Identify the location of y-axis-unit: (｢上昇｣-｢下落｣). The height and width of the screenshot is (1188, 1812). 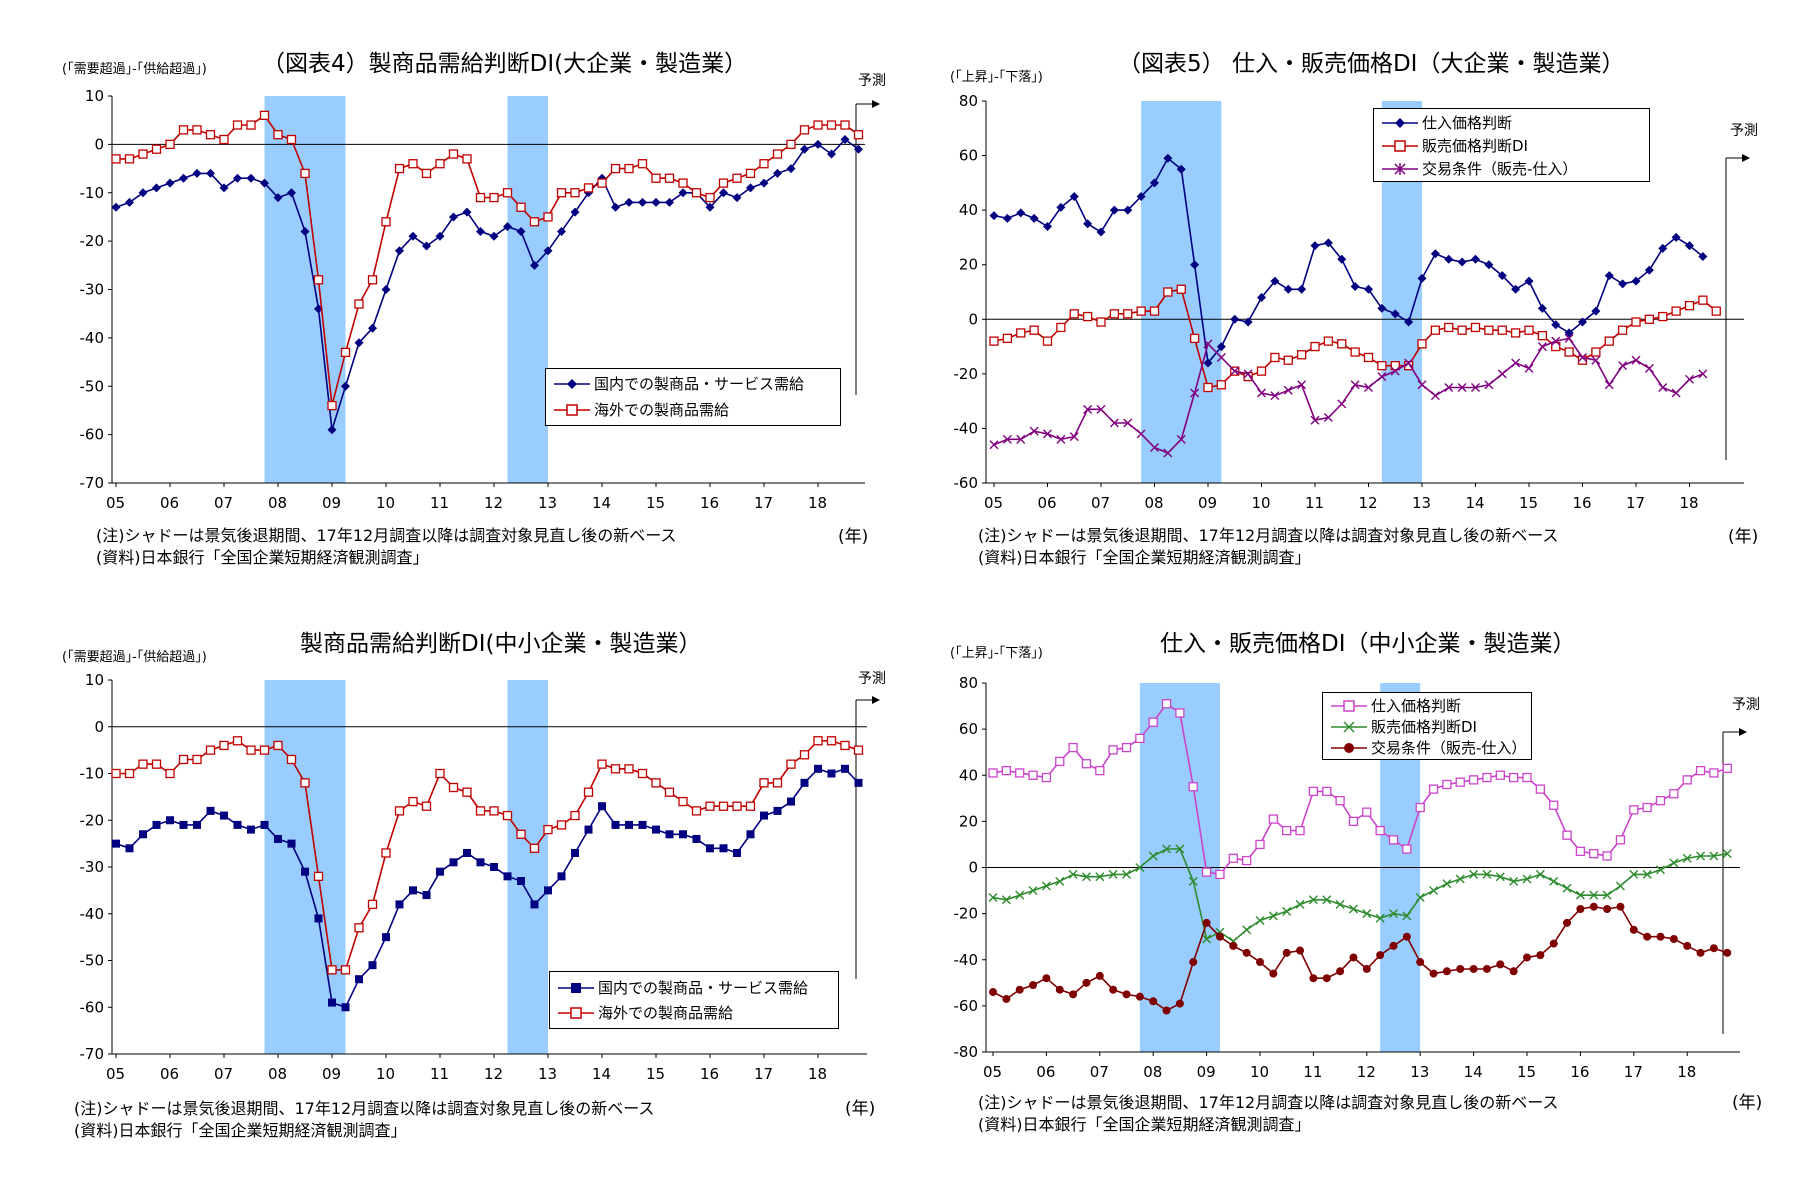
(996, 653).